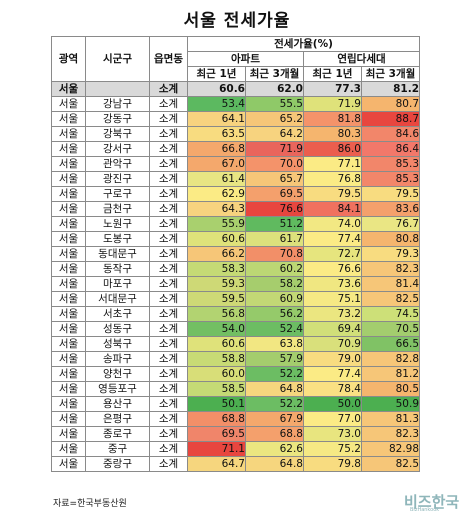 Image resolution: width=474 pixels, height=513 pixels. I want to click on cell-villa-recent3m: 81.2, so click(390, 374).